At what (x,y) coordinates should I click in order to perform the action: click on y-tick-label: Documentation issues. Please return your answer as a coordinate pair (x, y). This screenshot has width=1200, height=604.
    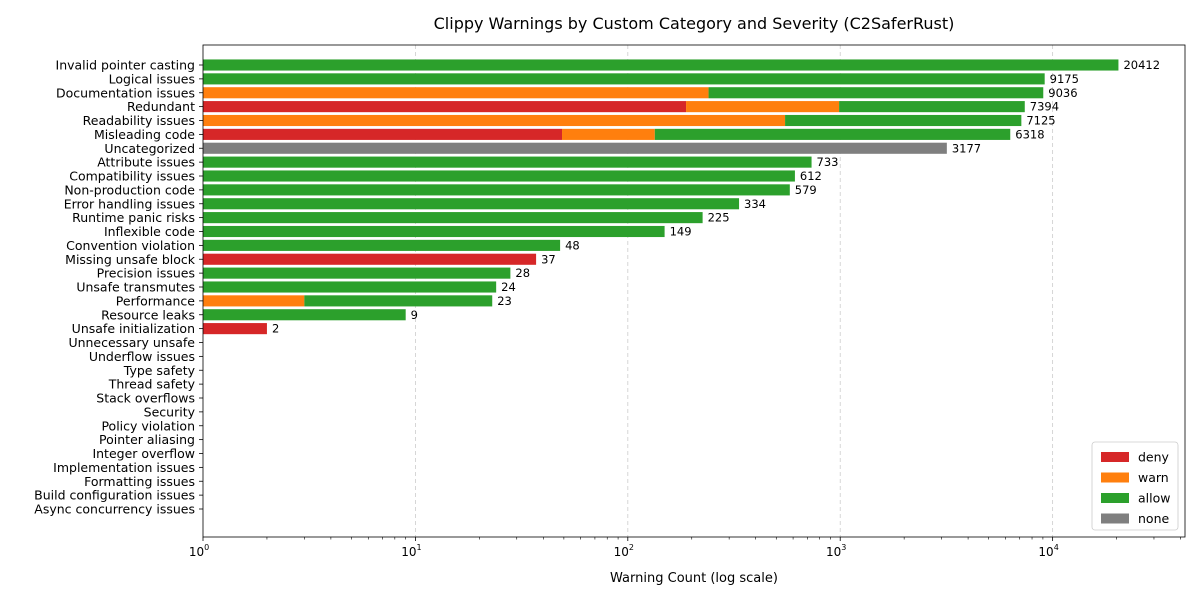
    Looking at the image, I should click on (125, 92).